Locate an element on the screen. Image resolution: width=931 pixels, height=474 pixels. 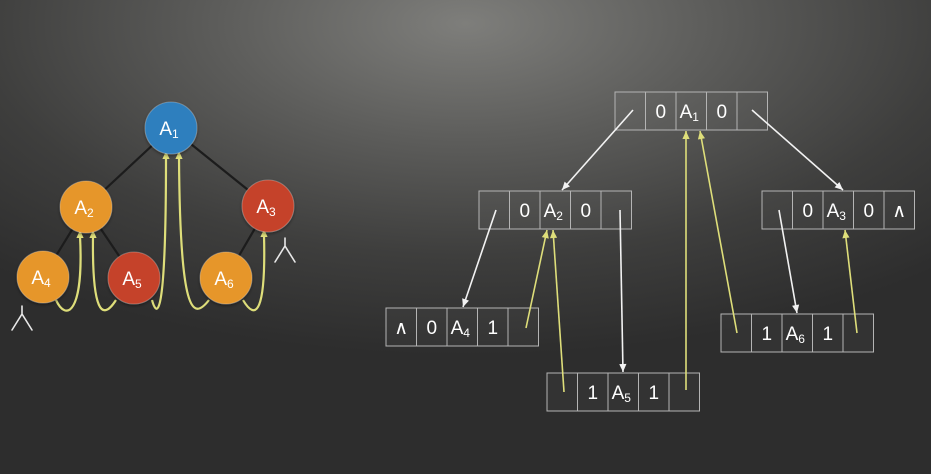
pointer-N1-N2 is located at coordinates (597, 150).